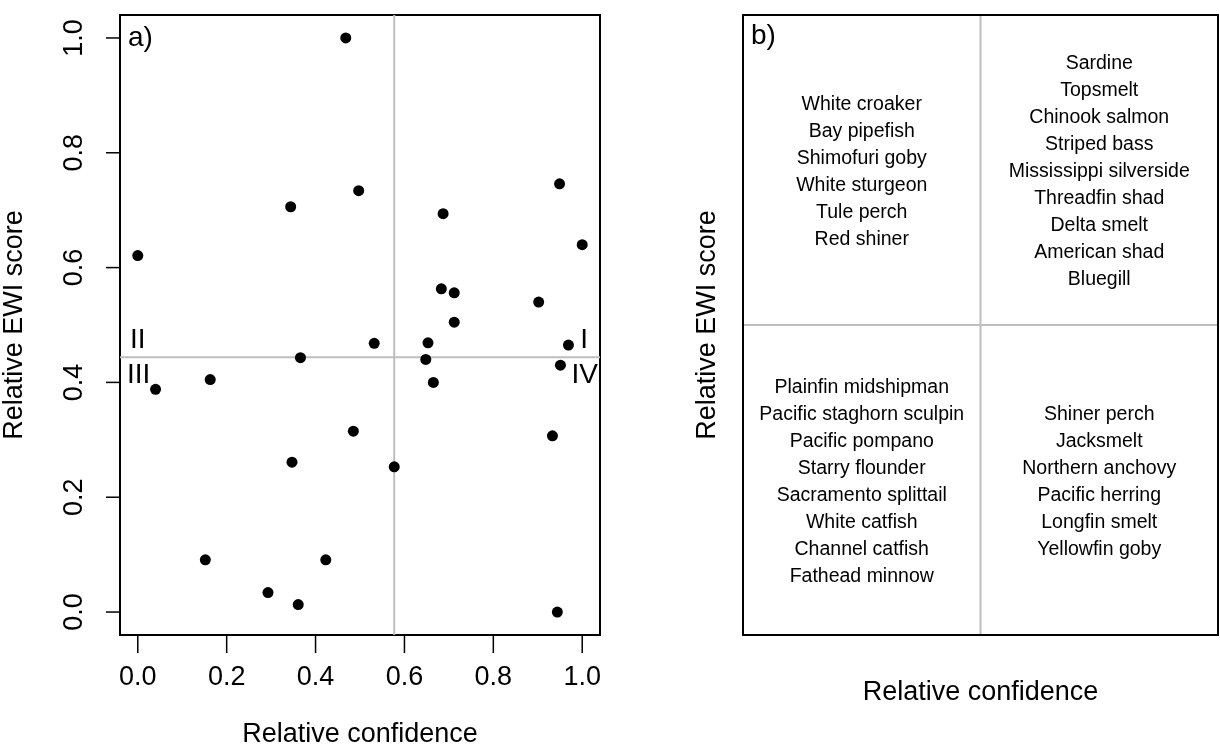 This screenshot has height=750, width=1220. What do you see at coordinates (862, 480) in the screenshot?
I see `text: Plainfin midshipman Pacific staghorn sculpin Pacific pompano Starry flounder Sacramento splittail White catfish Channel catfish Fathead minnow` at bounding box center [862, 480].